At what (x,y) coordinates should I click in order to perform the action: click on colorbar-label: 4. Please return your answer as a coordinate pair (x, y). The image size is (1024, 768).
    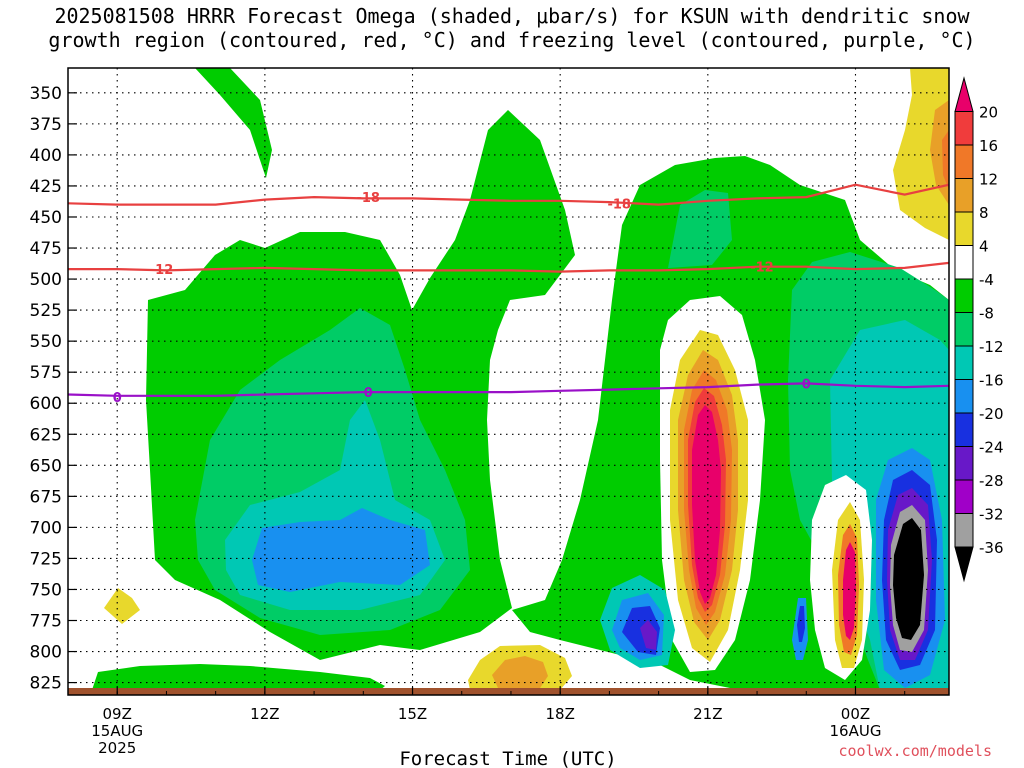
    Looking at the image, I should click on (984, 247).